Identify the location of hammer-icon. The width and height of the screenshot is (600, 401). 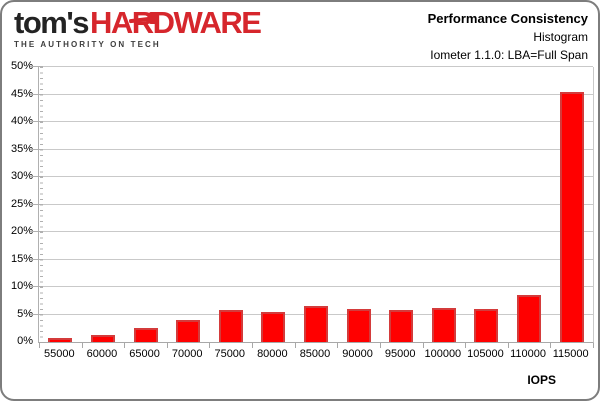
(145, 16).